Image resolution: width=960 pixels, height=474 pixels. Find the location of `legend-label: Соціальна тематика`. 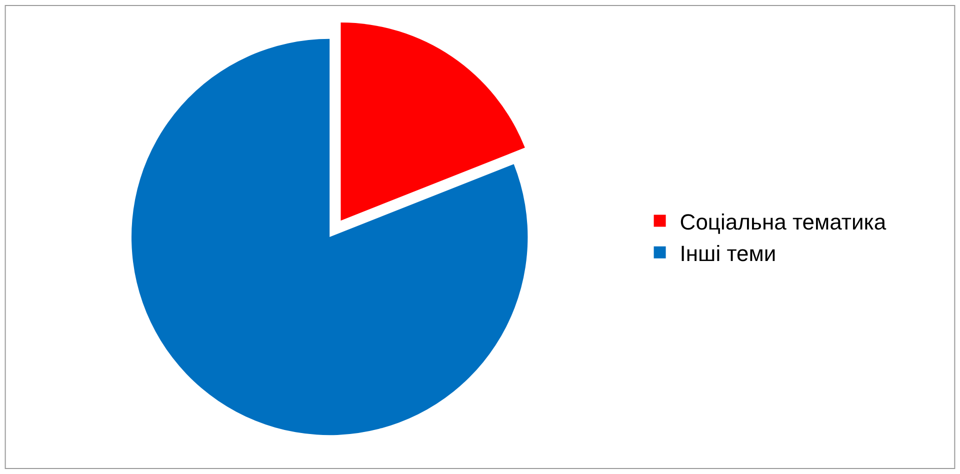

legend-label: Соціальна тематика is located at coordinates (783, 221).